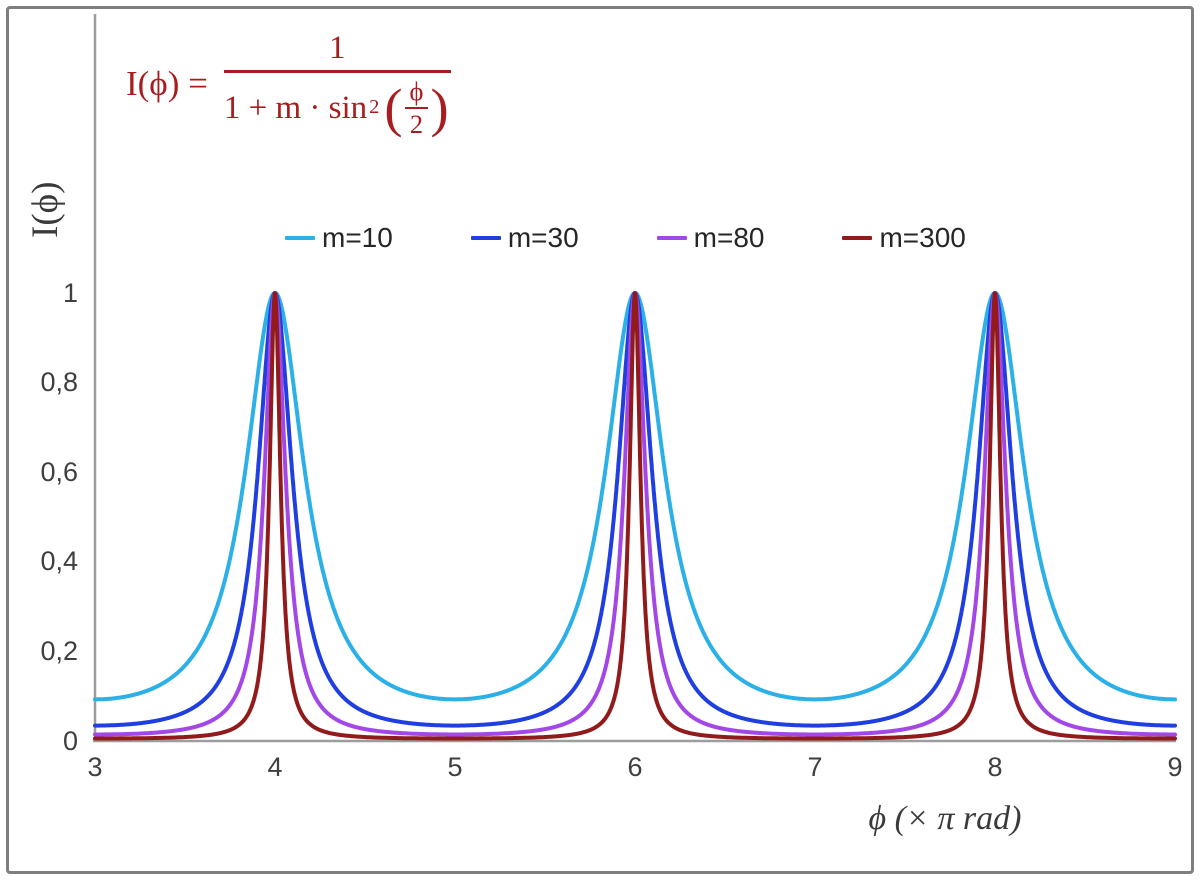 This screenshot has height=880, width=1200. Describe the element at coordinates (393, 108) in the screenshot. I see `open-paren: (` at that location.